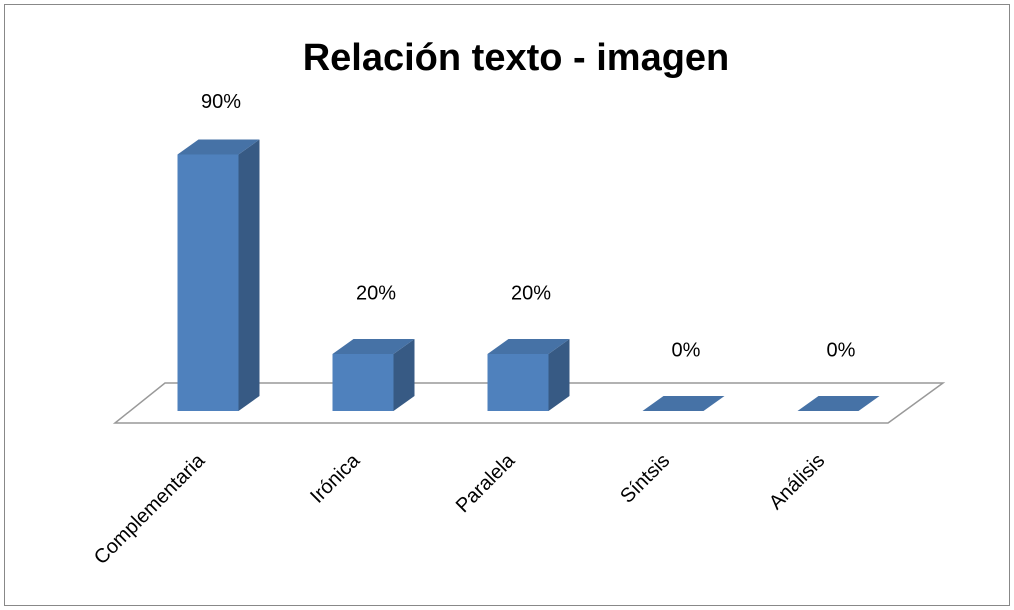  What do you see at coordinates (221, 102) in the screenshot?
I see `data-label: 90%` at bounding box center [221, 102].